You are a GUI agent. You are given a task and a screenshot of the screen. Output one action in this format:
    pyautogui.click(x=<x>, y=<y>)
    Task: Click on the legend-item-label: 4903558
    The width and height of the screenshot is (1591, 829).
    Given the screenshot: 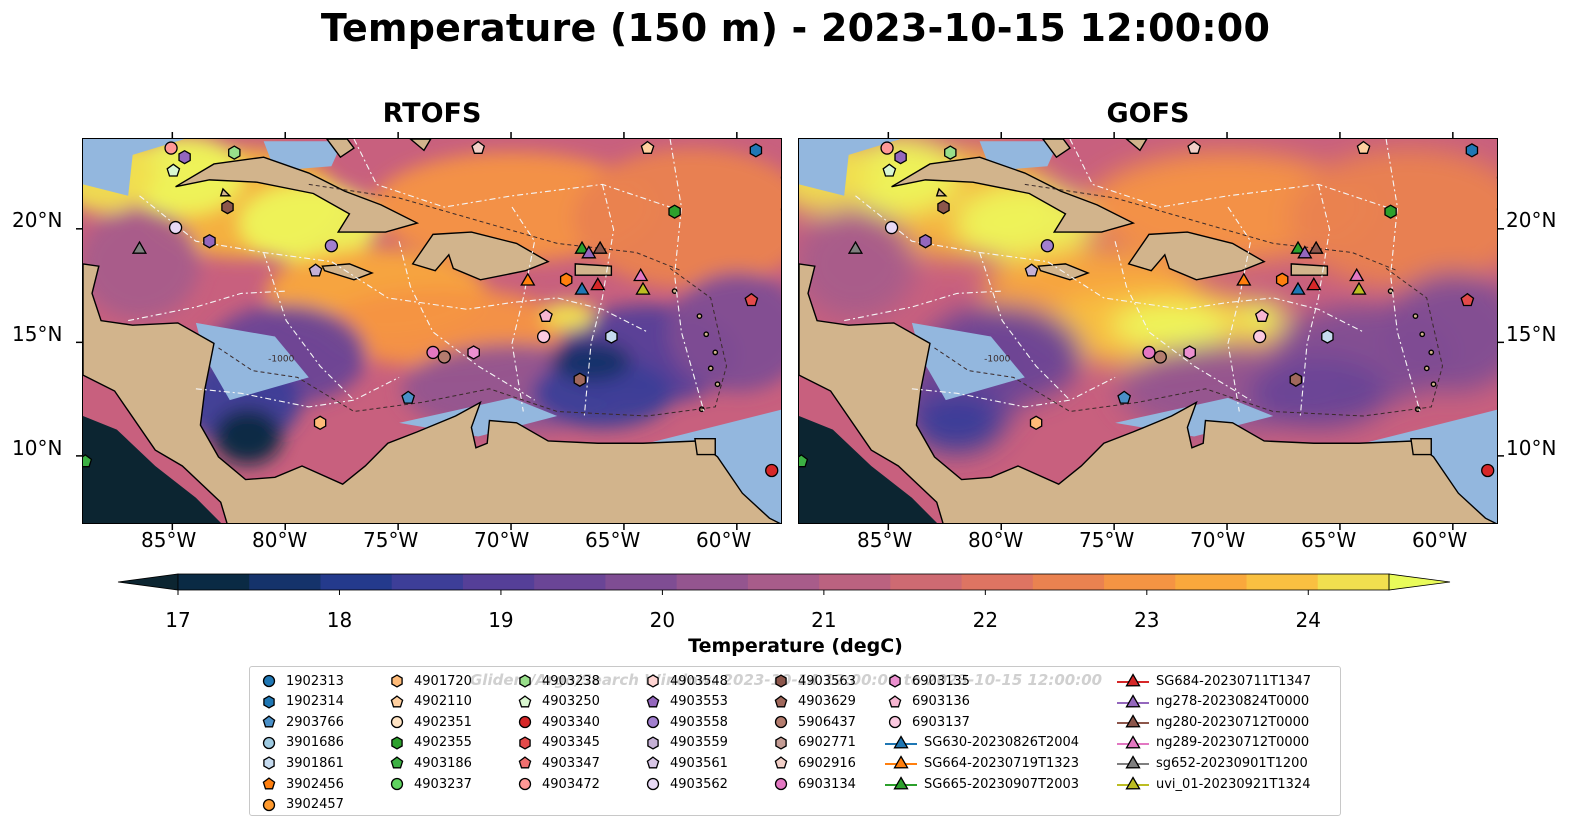 What is the action you would take?
    pyautogui.click(x=699, y=722)
    